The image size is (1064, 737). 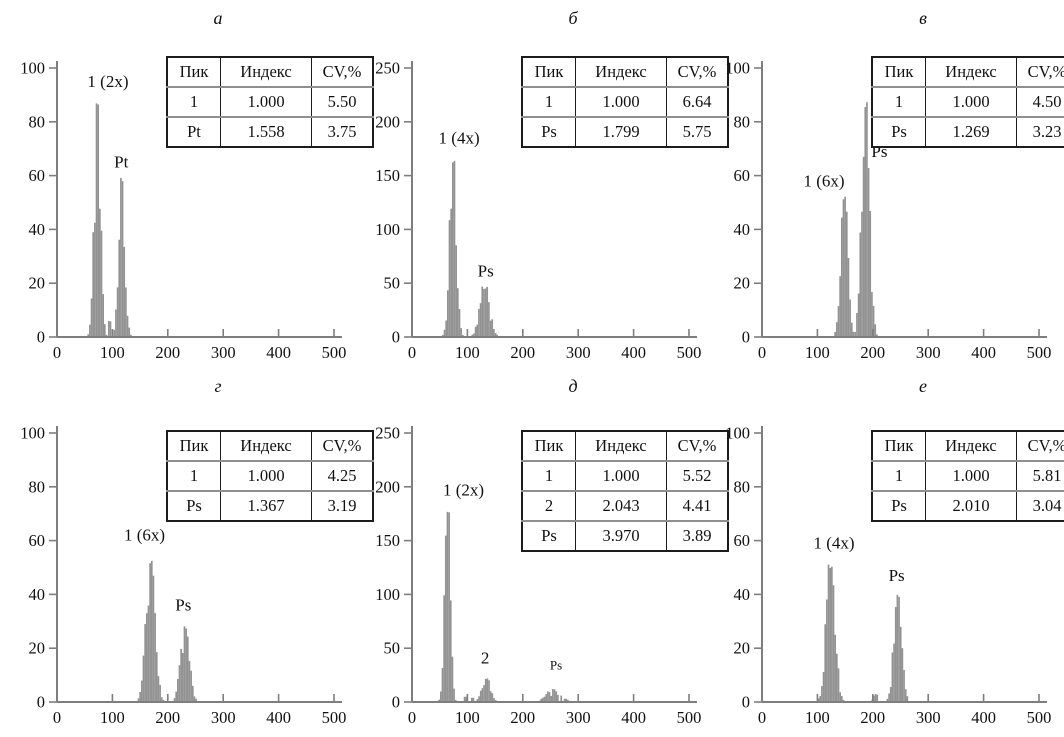 I want to click on stats-table-wrap: Пик Индекс CV,% 1 1.000 4.50 Ps 1.269 3.23, so click(x=967, y=102).